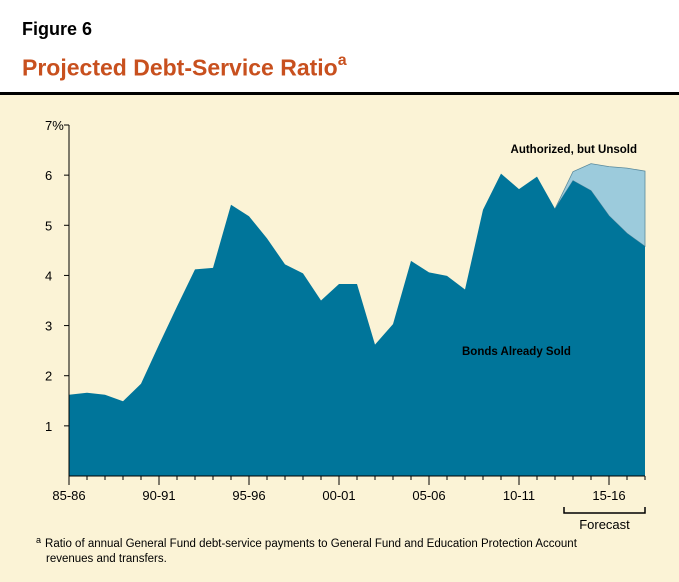 This screenshot has width=679, height=582. What do you see at coordinates (338, 495) in the screenshot?
I see `x-tick-label: 00-01` at bounding box center [338, 495].